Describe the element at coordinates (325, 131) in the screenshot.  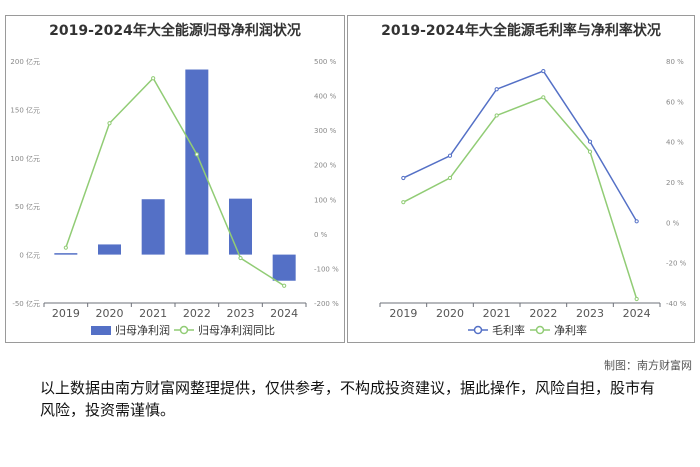
I see `right-y-tick-label: 300 %` at that location.